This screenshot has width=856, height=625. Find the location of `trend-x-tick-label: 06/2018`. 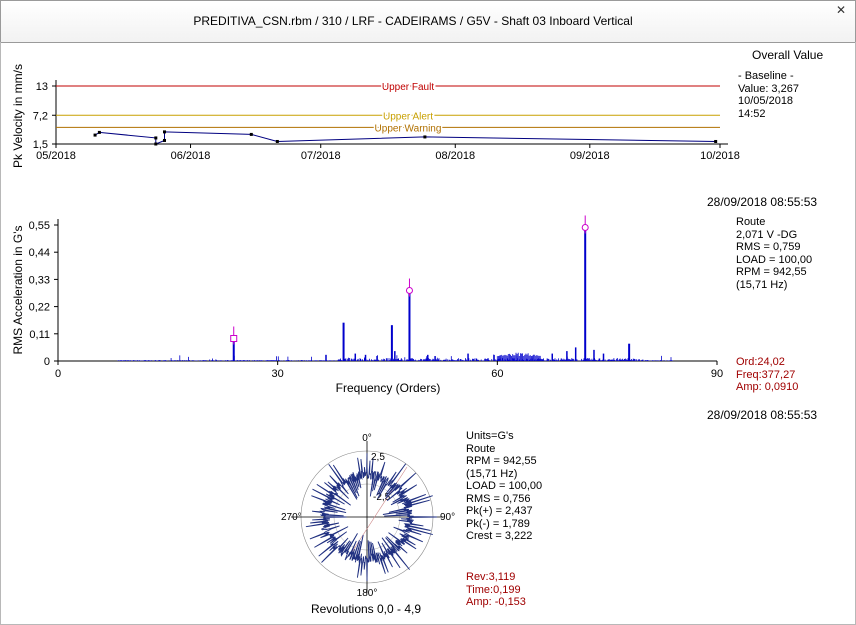

trend-x-tick-label: 06/2018 is located at coordinates (191, 156).